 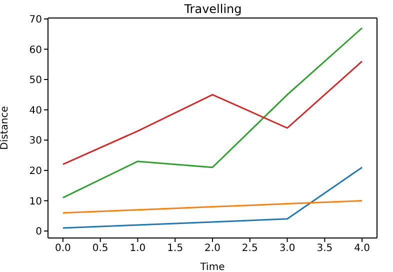 What do you see at coordinates (35, 20) in the screenshot?
I see `y-tick-label: 70` at bounding box center [35, 20].